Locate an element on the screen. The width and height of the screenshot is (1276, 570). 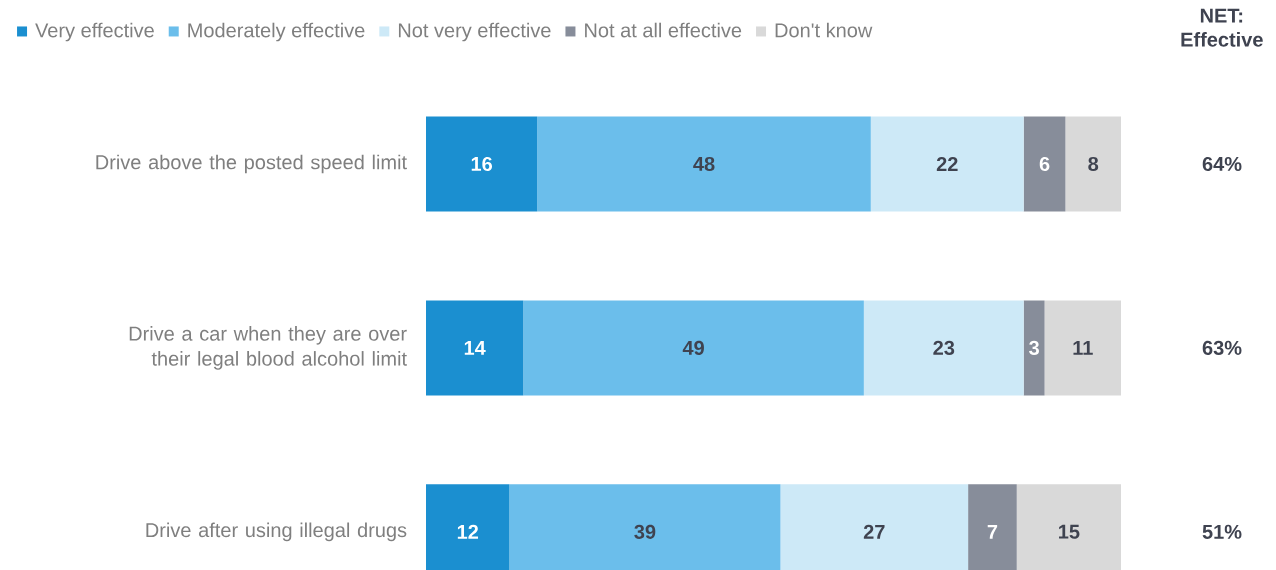
data-label: 15 is located at coordinates (1069, 531).